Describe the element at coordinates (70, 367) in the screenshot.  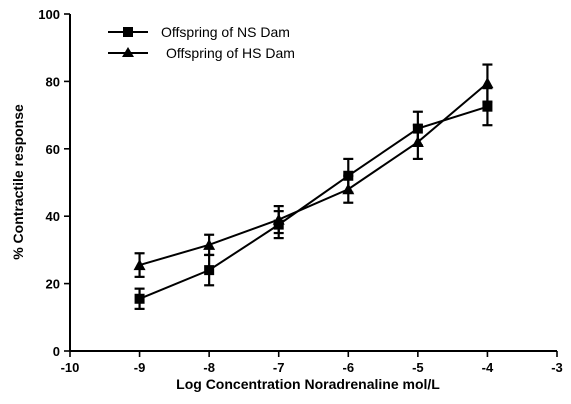
I see `x-tick-label: -10` at that location.